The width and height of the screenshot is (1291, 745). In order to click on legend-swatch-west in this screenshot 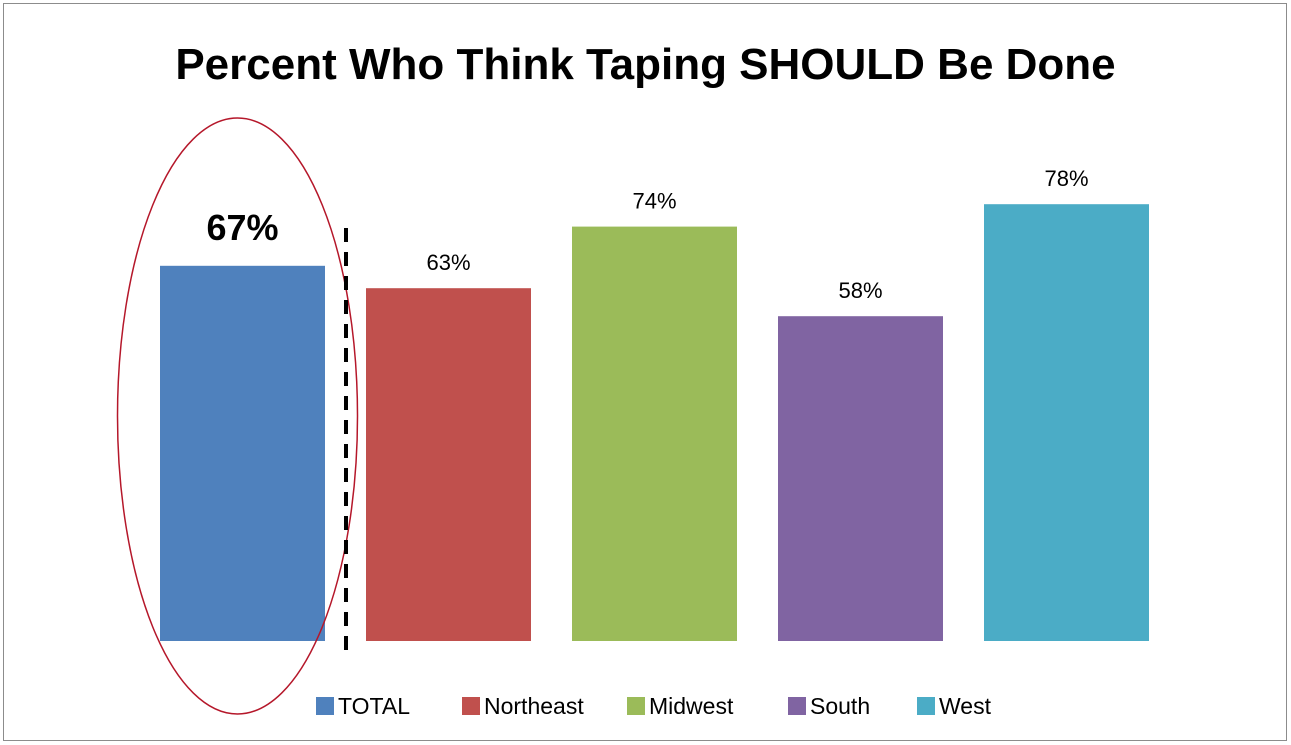, I will do `click(926, 706)`.